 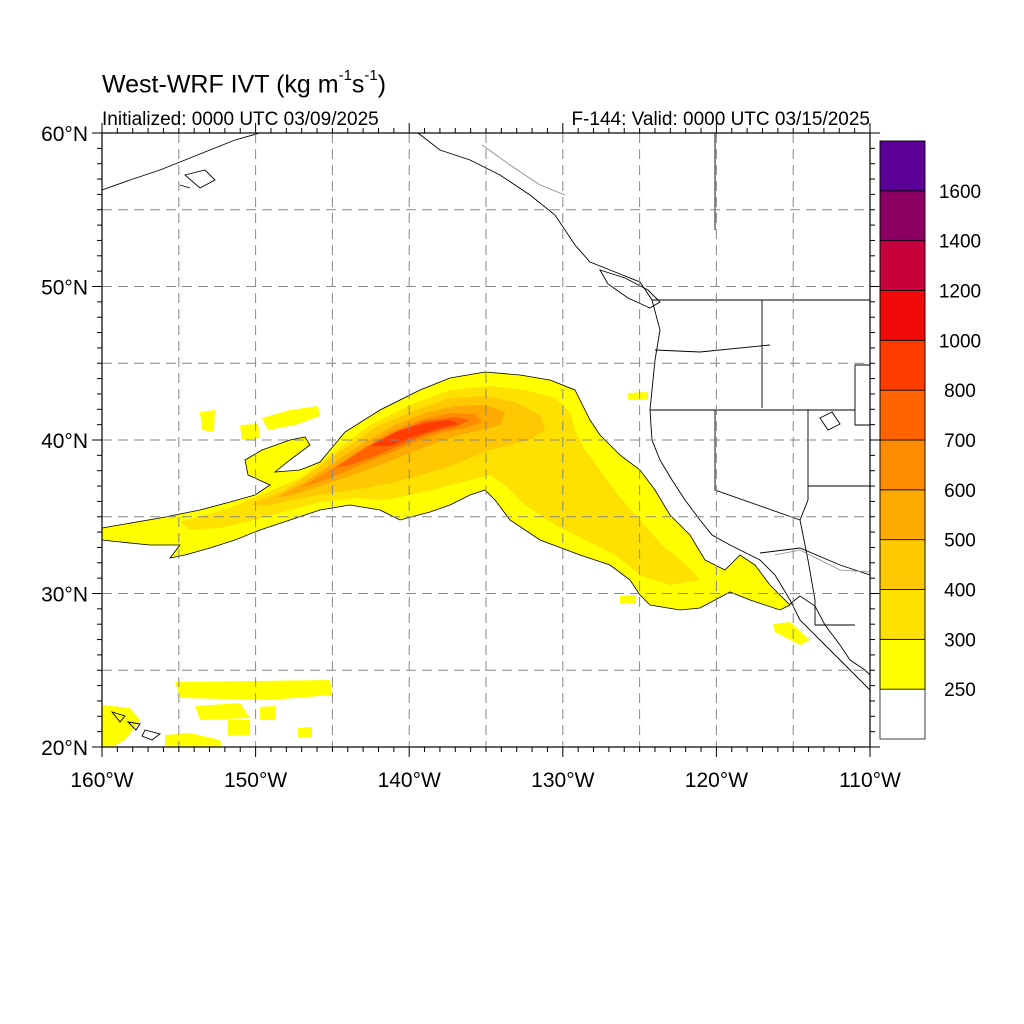 I want to click on ivt-300-core, so click(x=440, y=485).